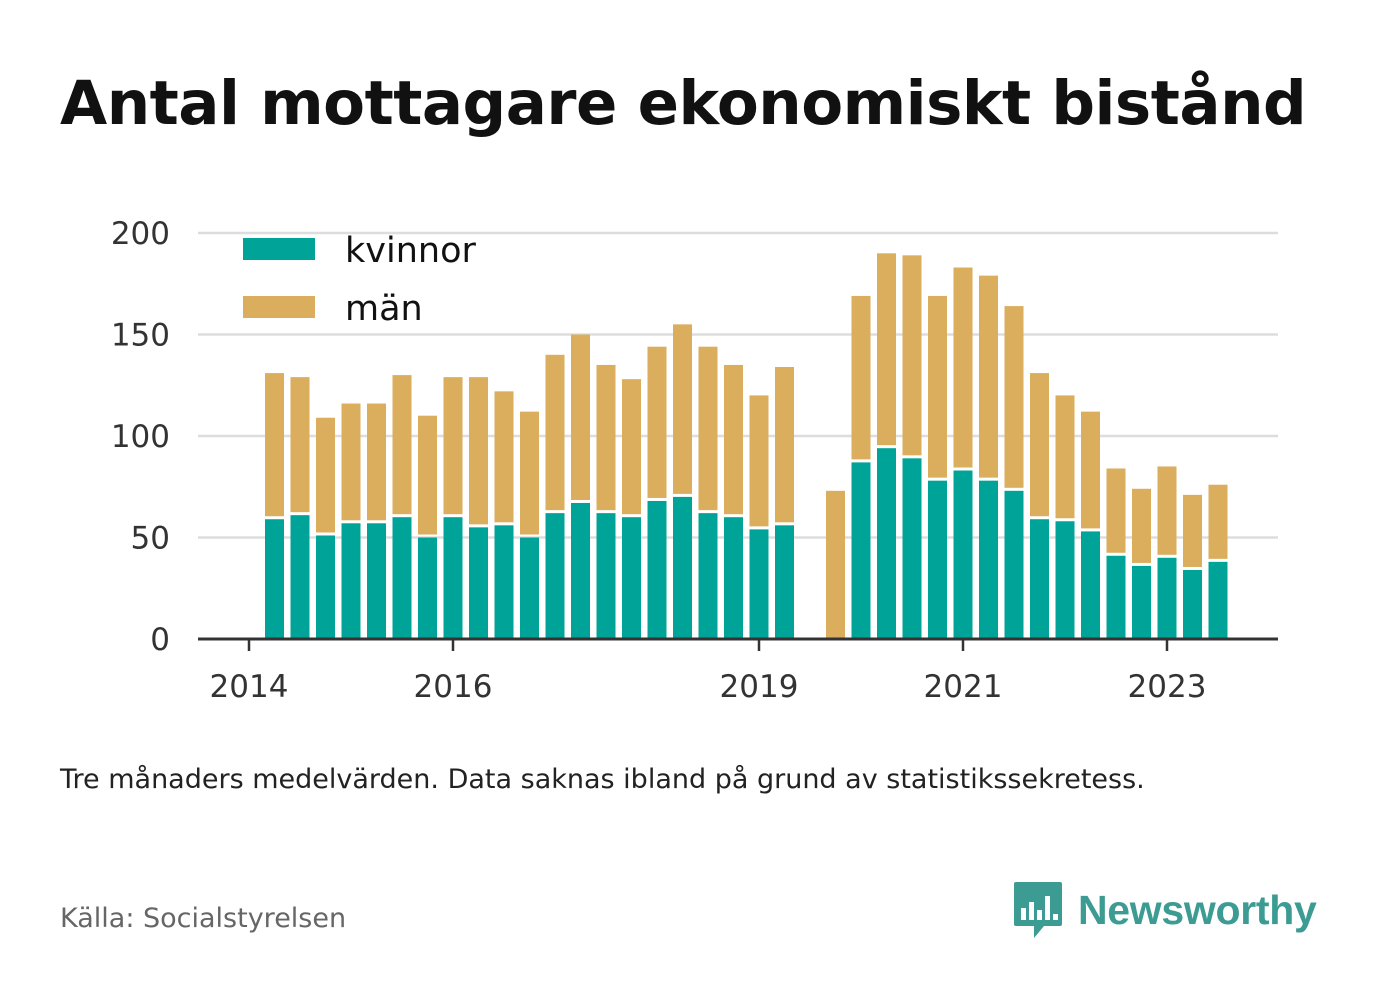 The width and height of the screenshot is (1382, 999). I want to click on y-axis-ticks: 0 50 100 150 200, so click(140, 437).